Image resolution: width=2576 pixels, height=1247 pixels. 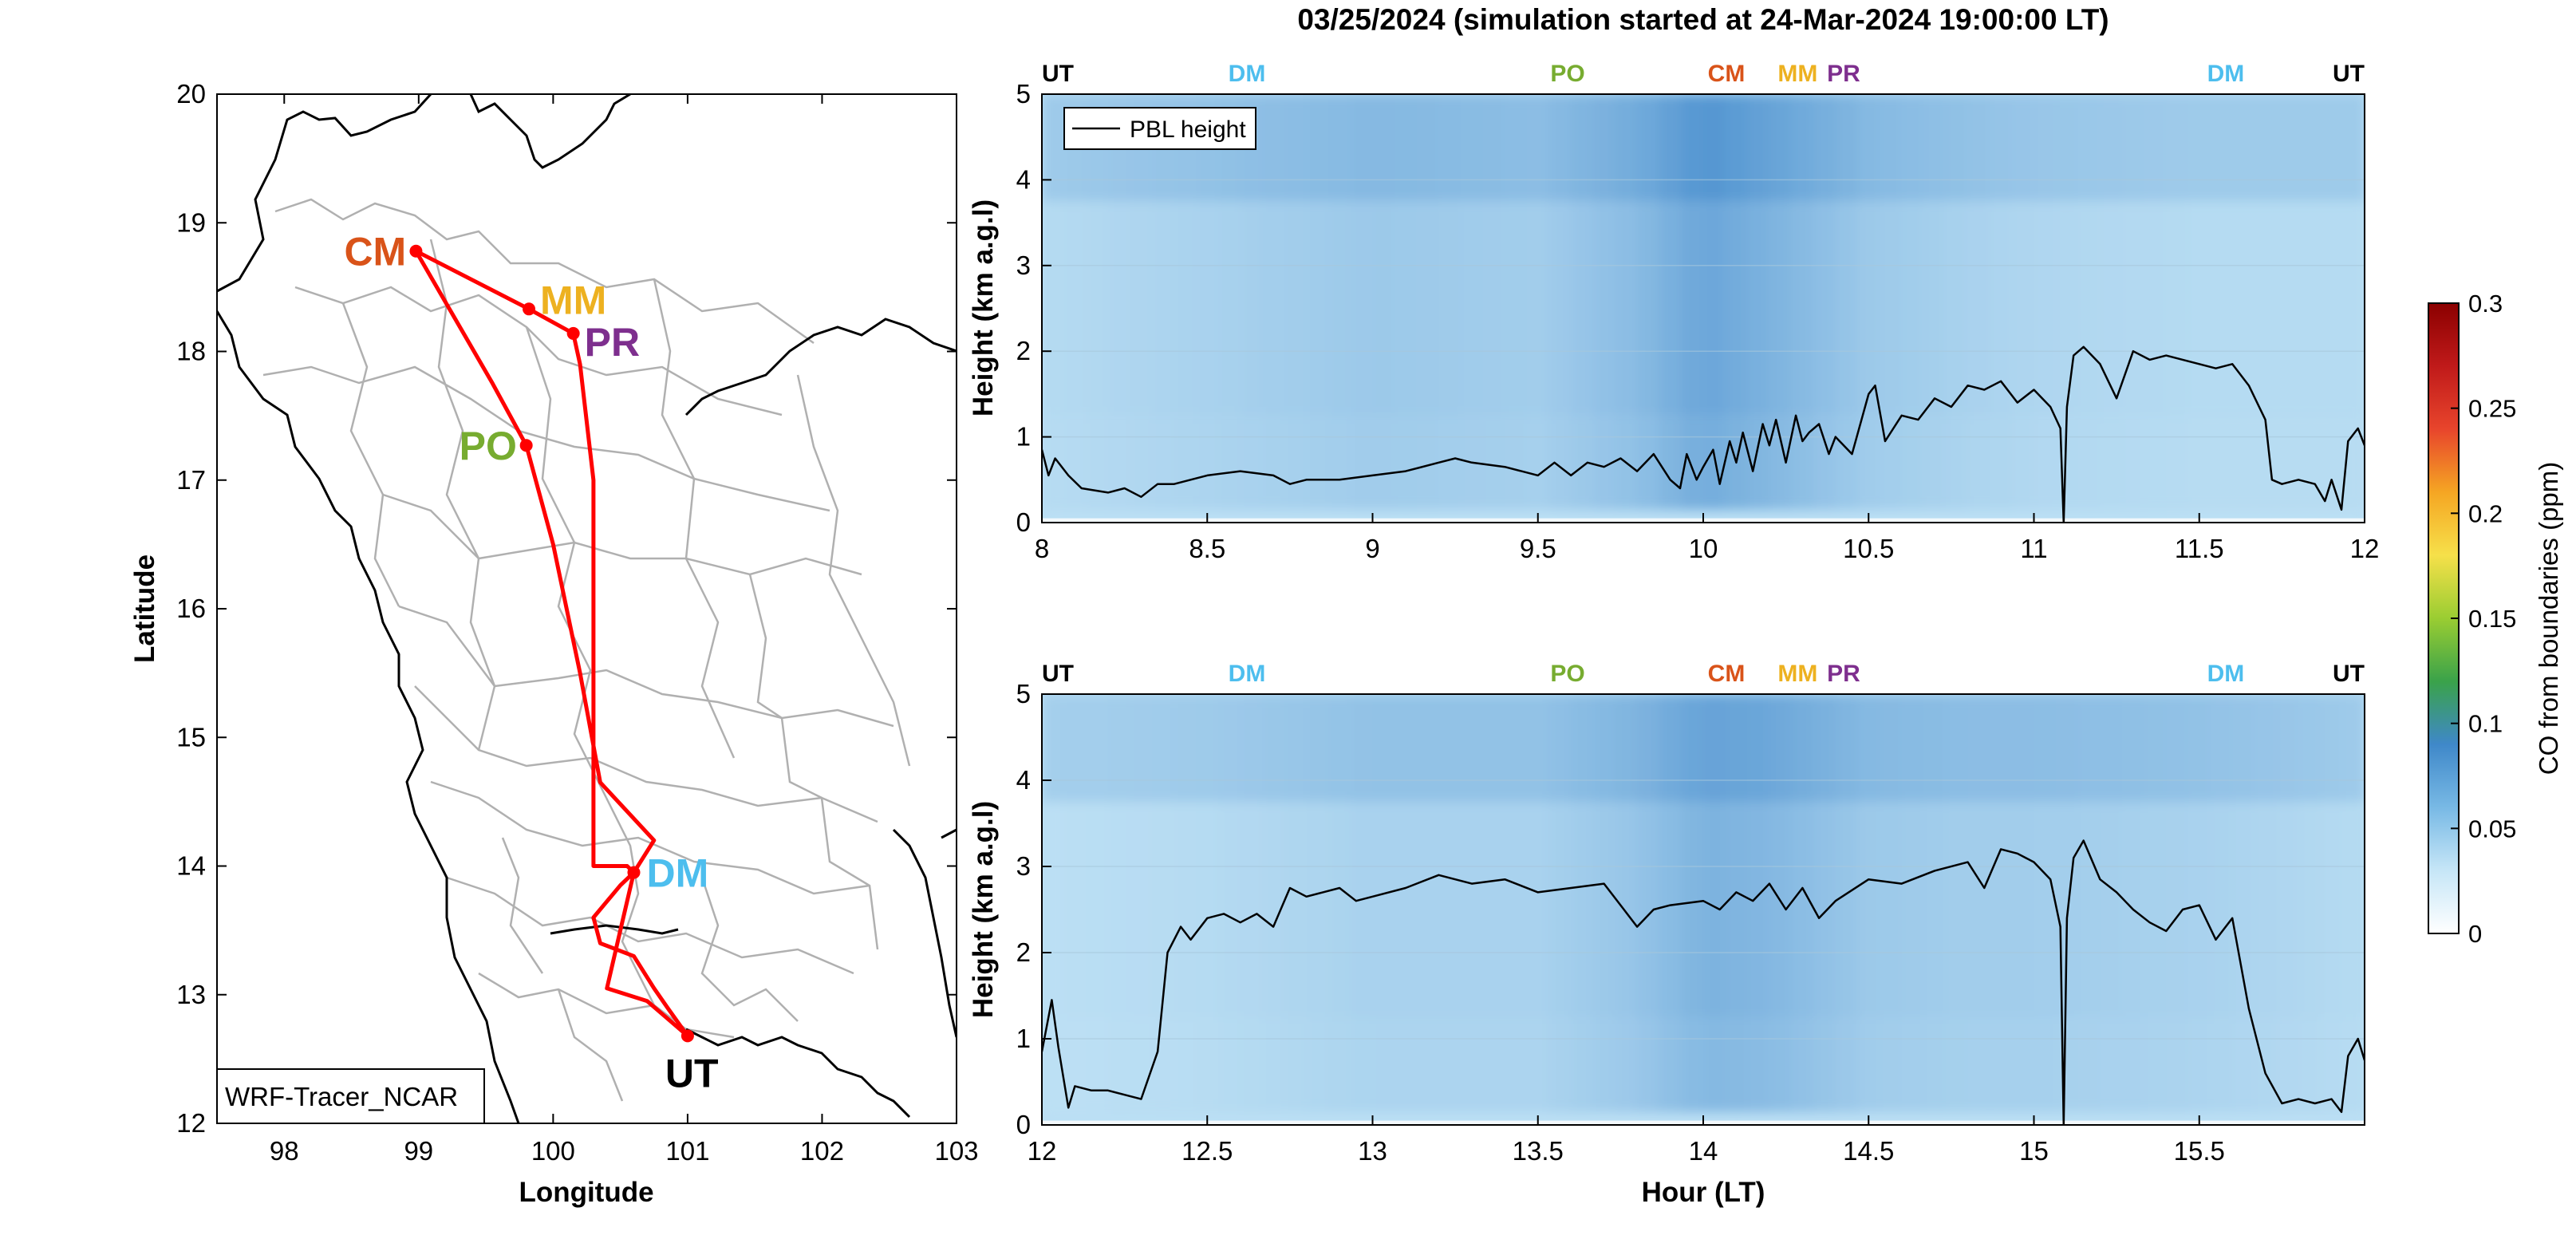 I want to click on station-label-pr: PR, so click(x=613, y=343).